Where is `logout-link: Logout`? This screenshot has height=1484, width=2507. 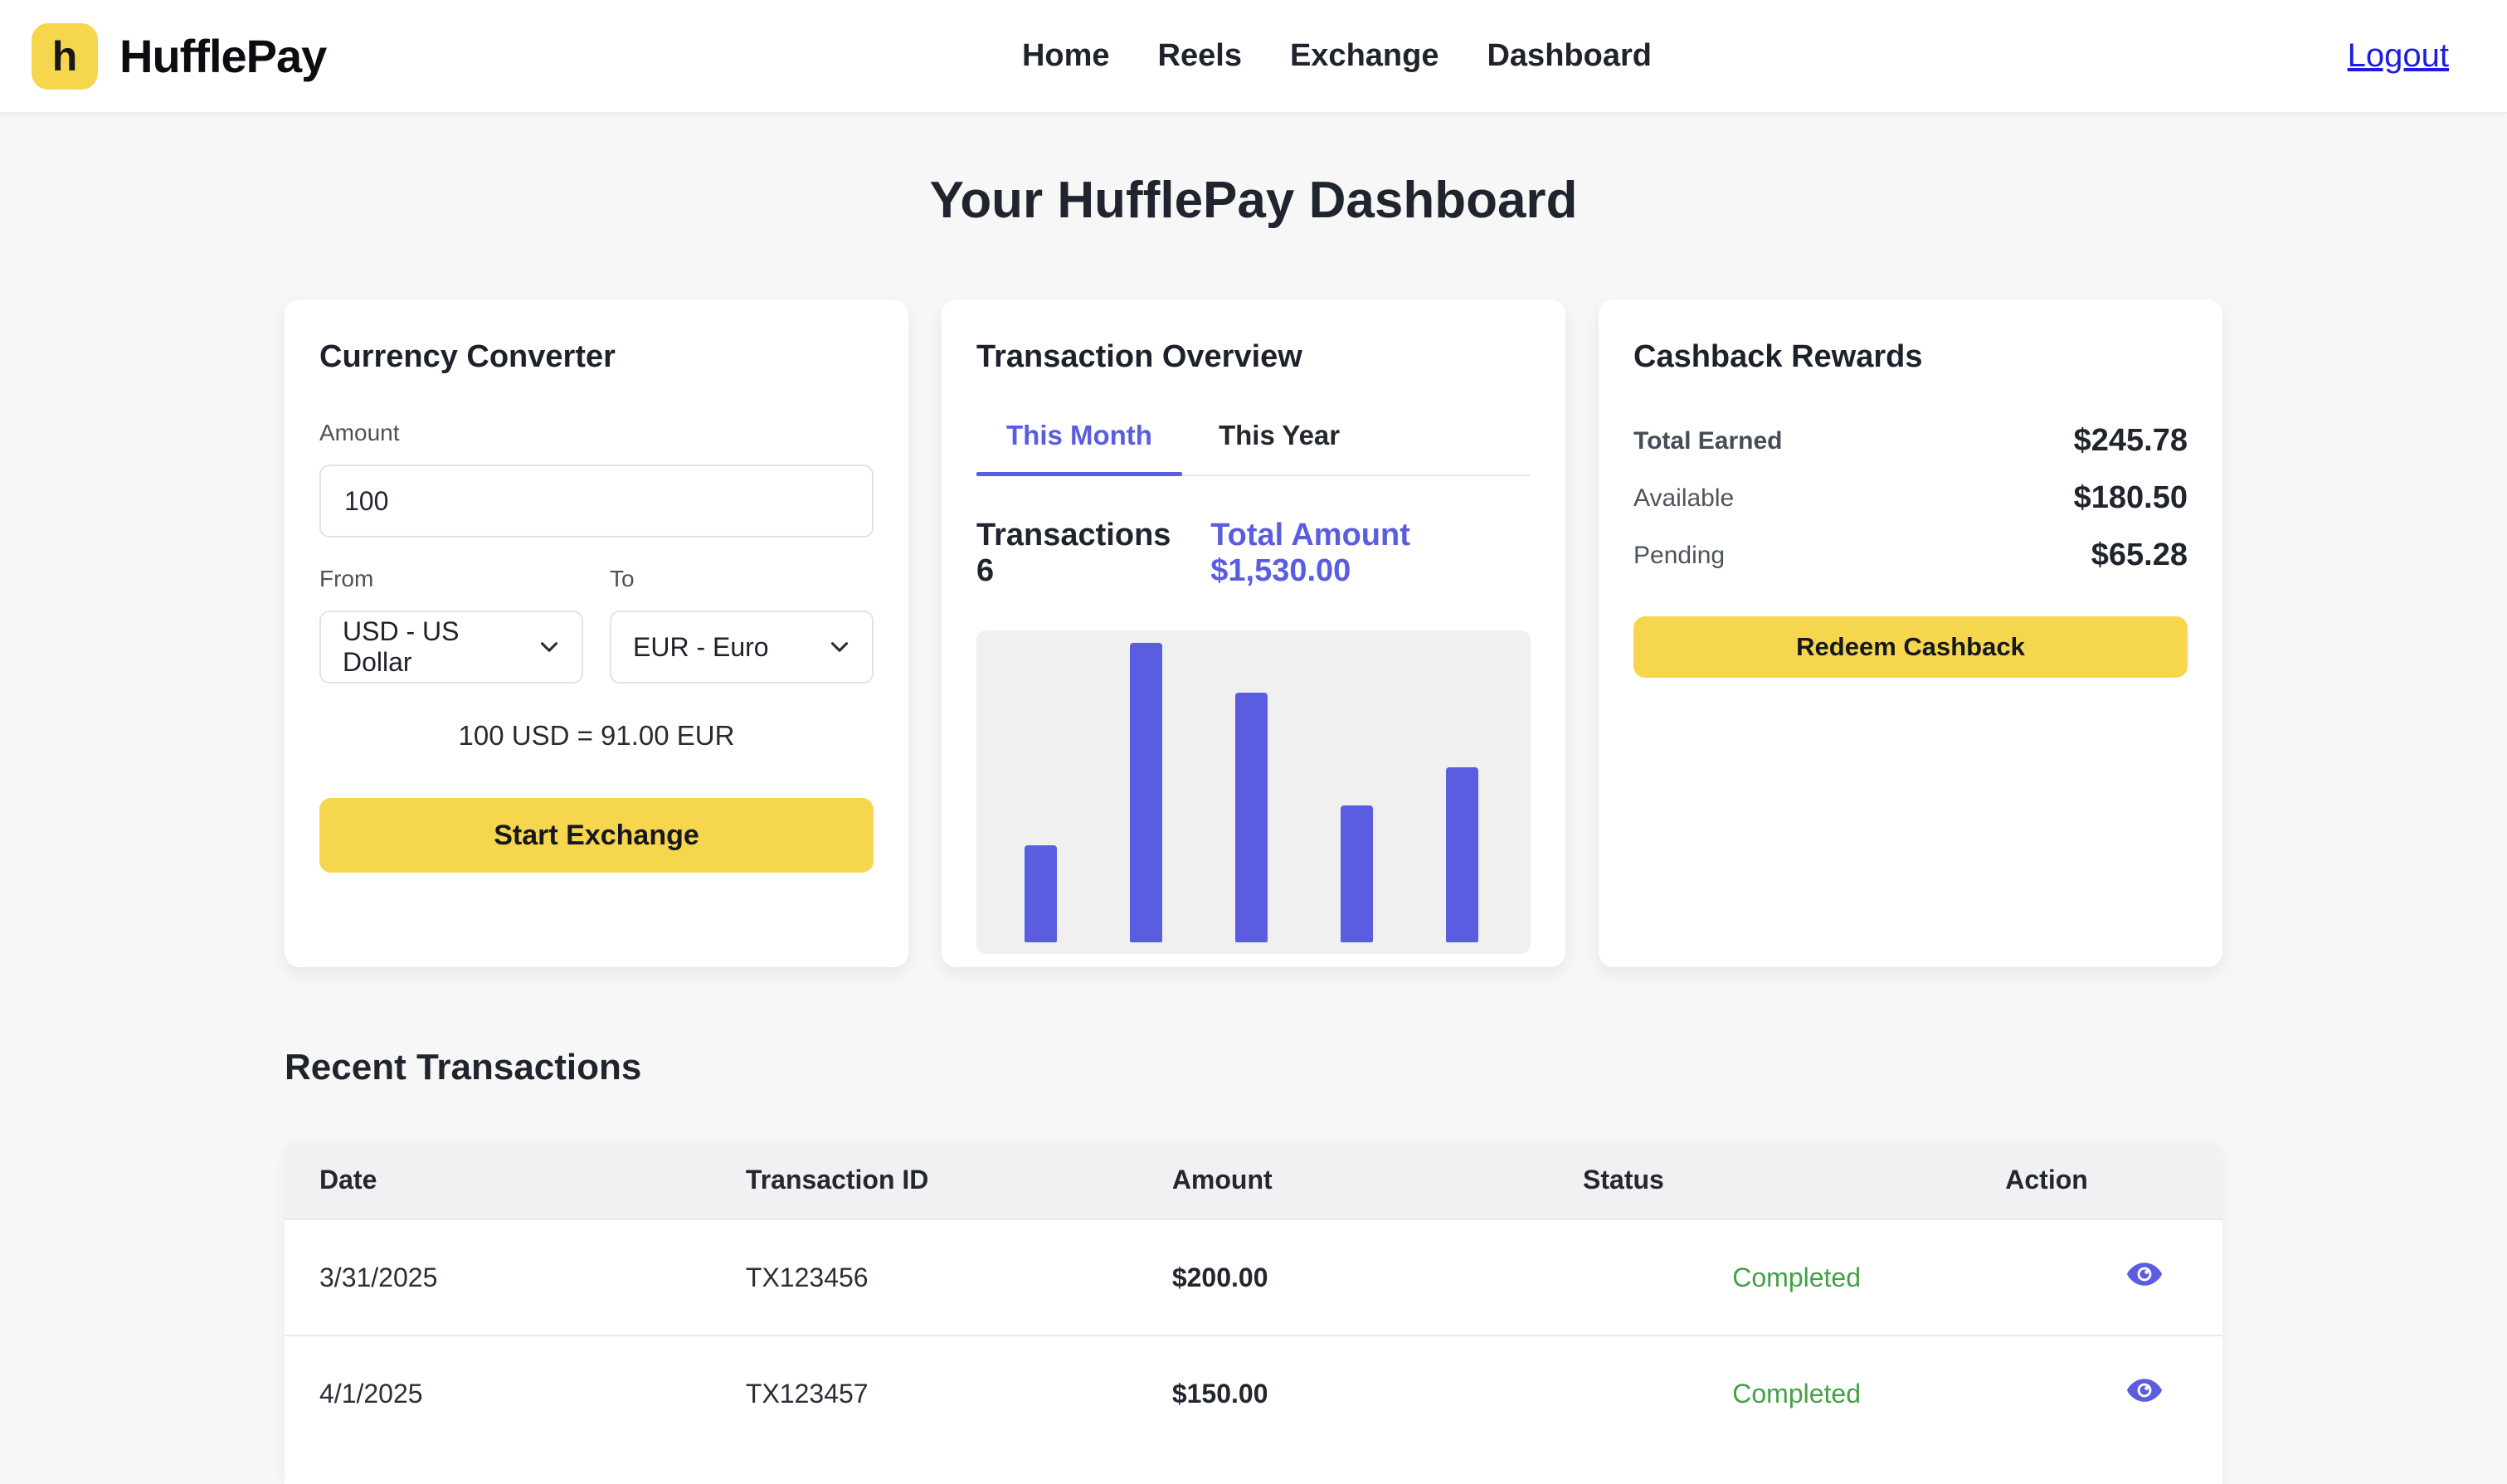
logout-link: Logout is located at coordinates (2398, 56).